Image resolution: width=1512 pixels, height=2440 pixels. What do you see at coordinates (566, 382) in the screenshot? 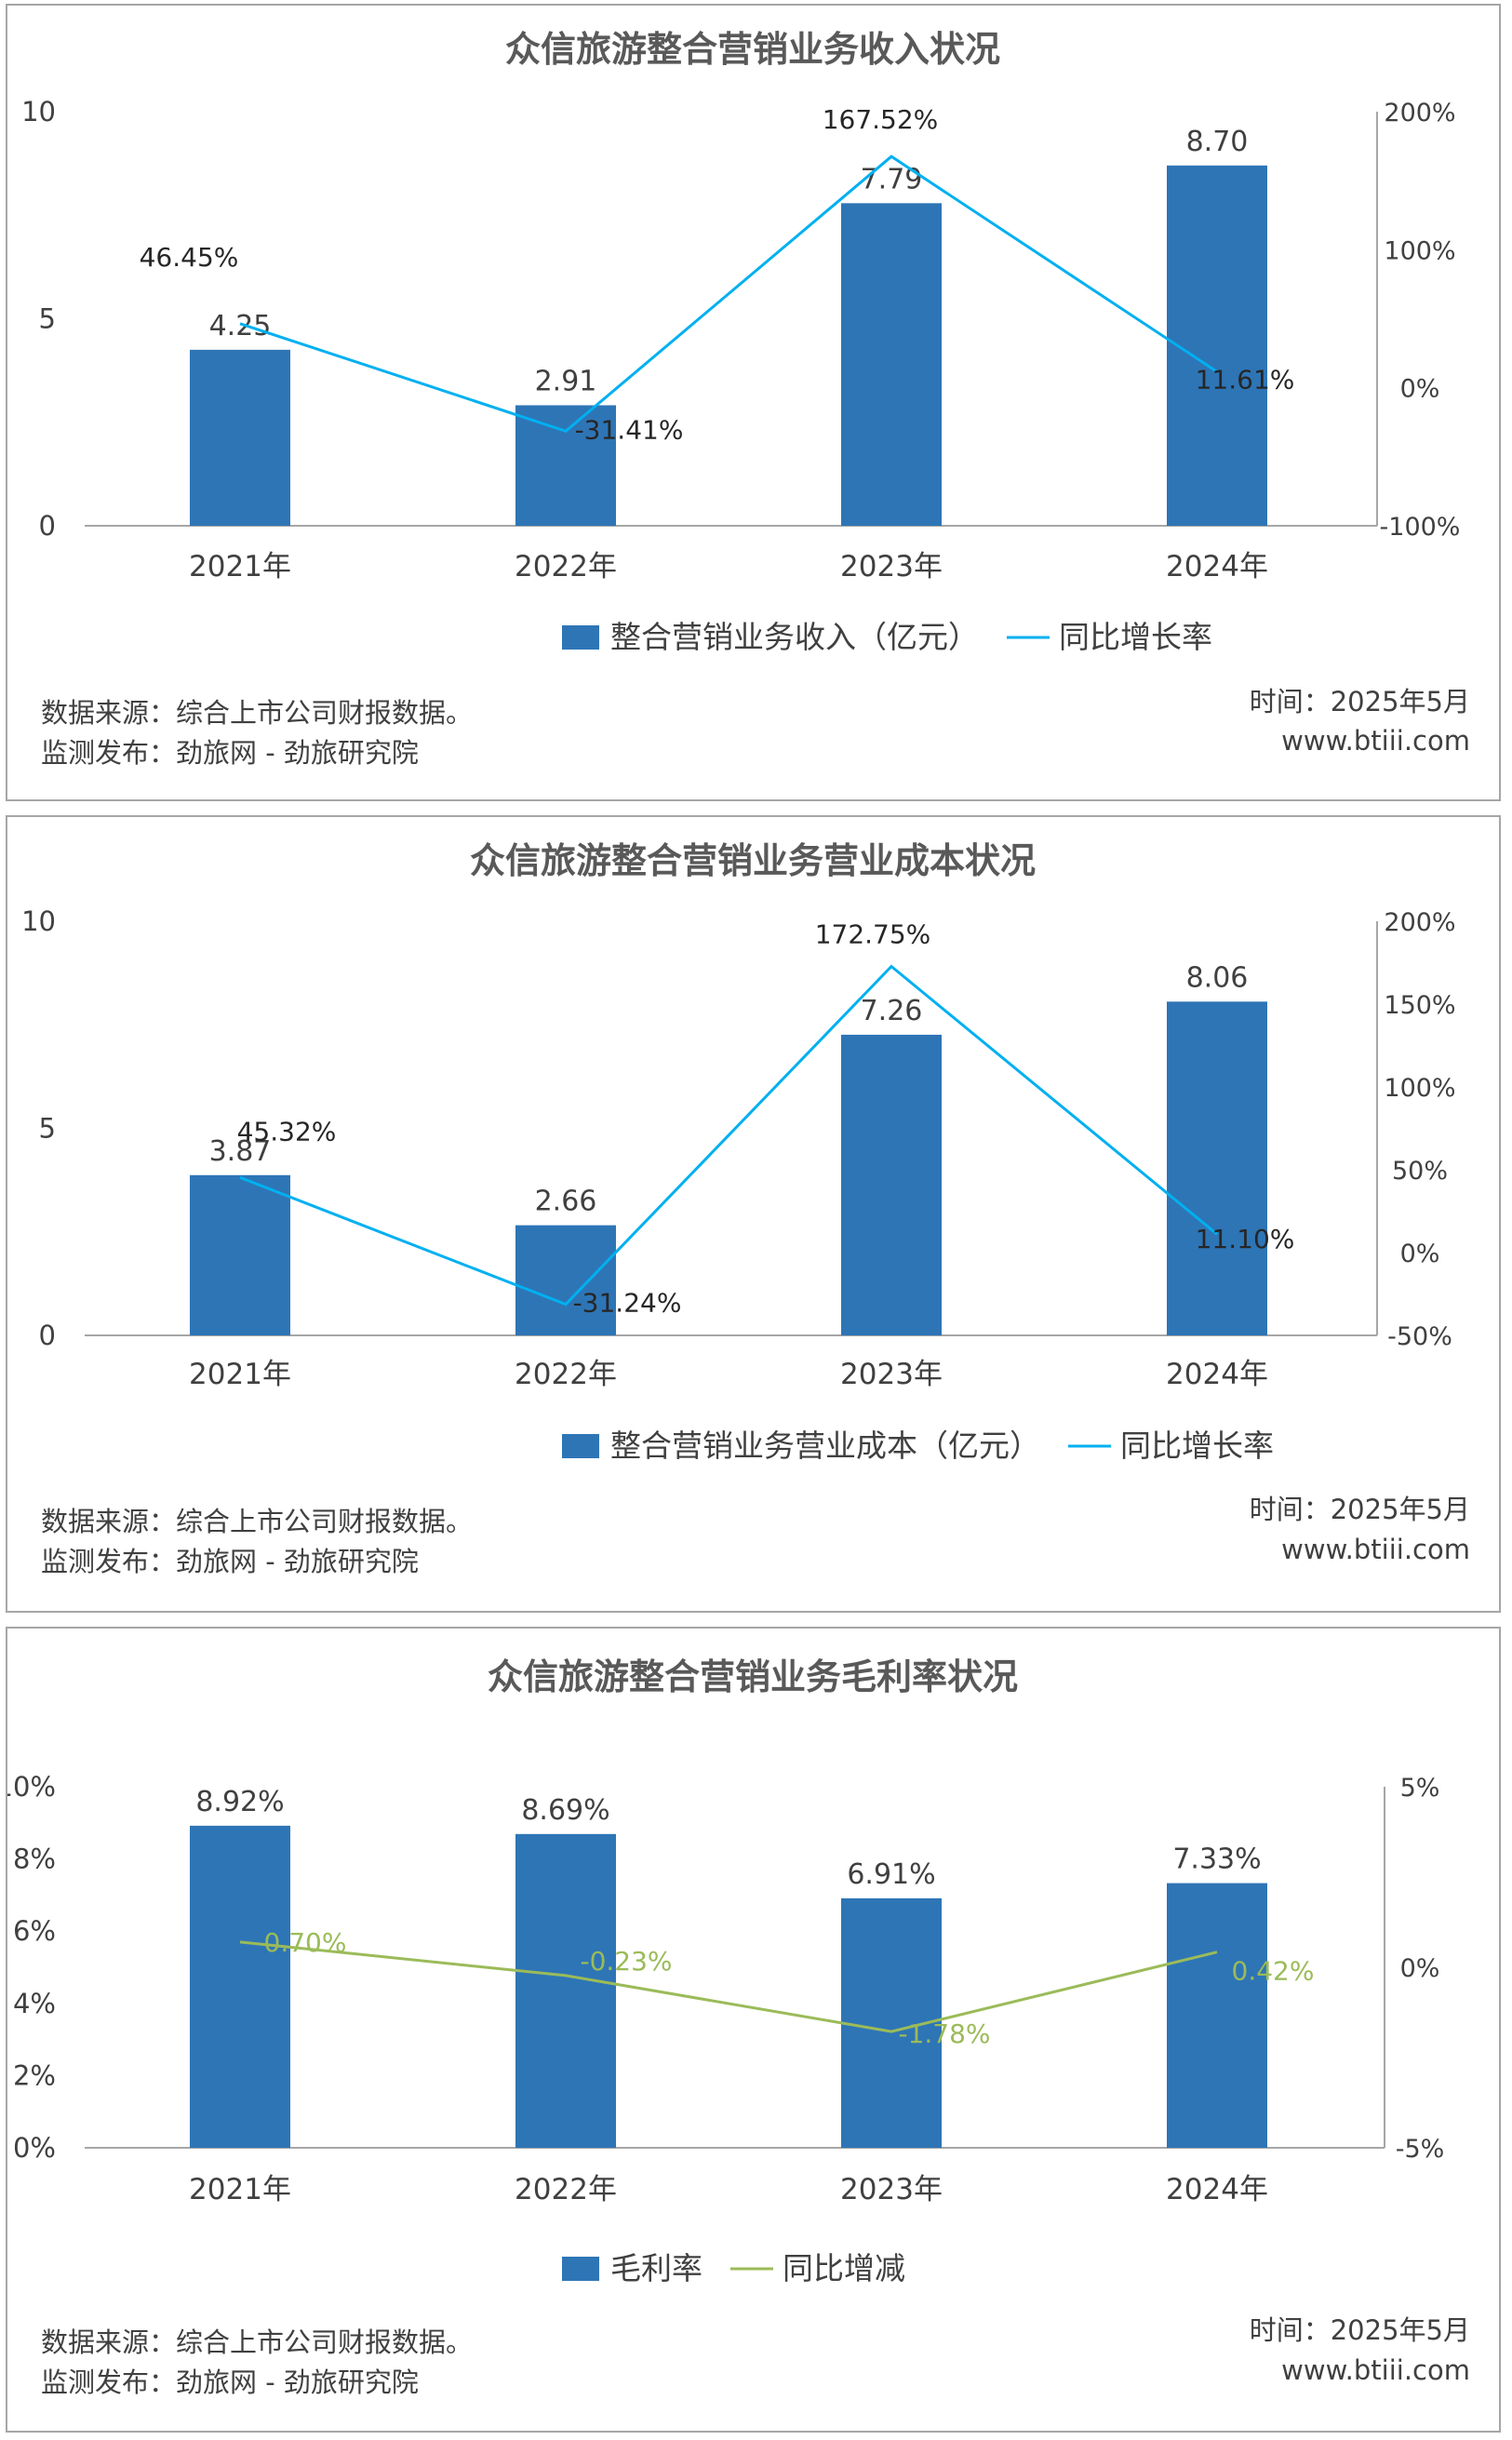
I see `bar-data-label: 2.91` at bounding box center [566, 382].